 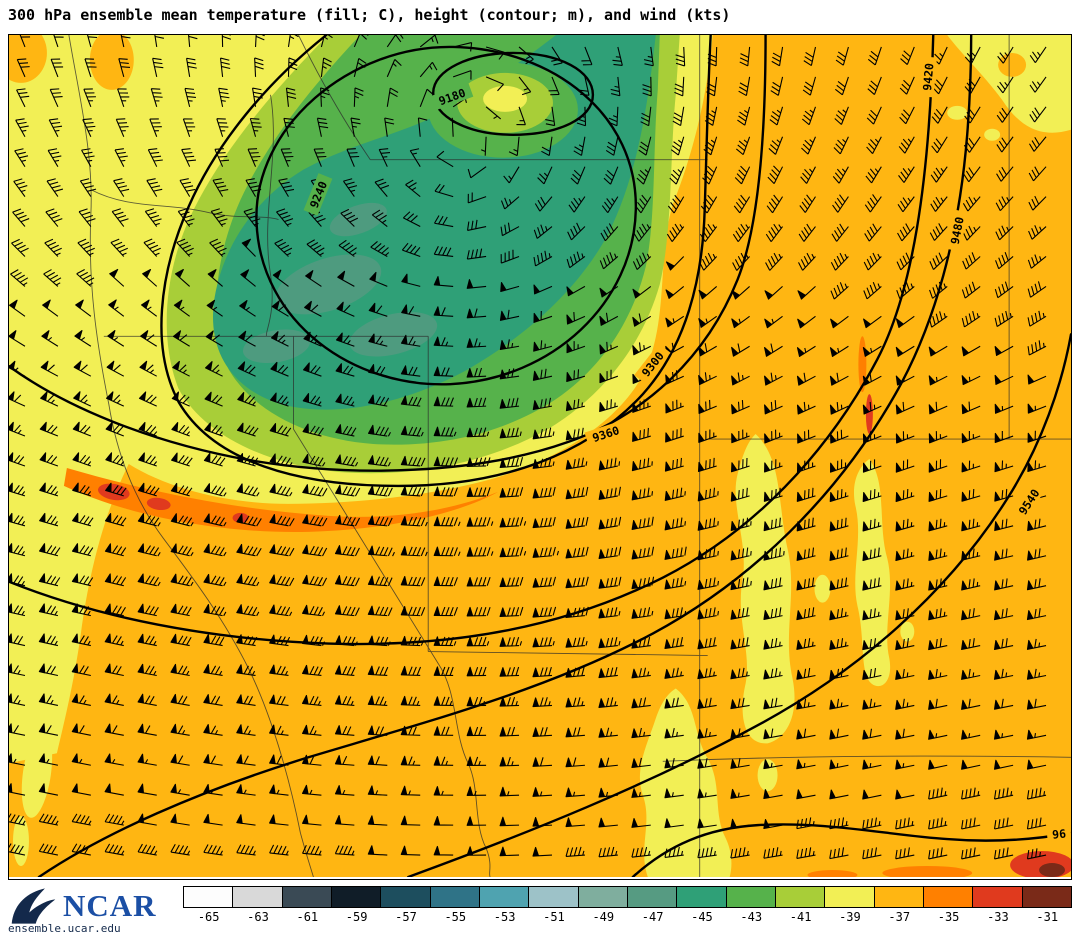 I want to click on colorbar-cell: -39, so click(x=849, y=905).